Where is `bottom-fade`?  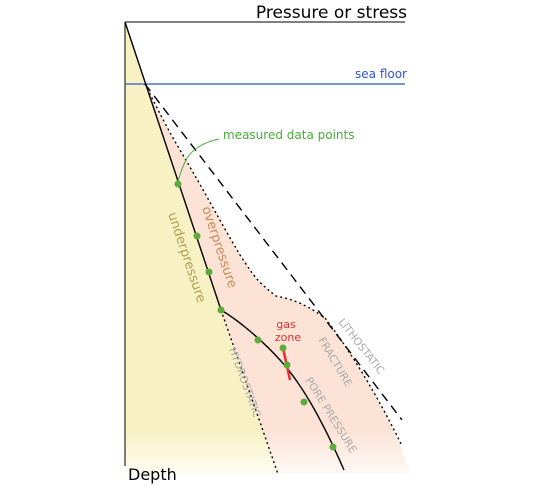
bottom-fade is located at coordinates (275, 458).